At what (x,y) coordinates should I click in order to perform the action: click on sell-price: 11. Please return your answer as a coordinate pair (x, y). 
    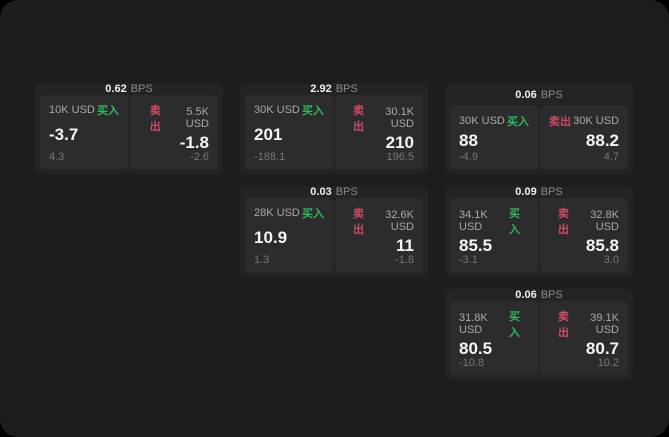
    Looking at the image, I should click on (405, 245).